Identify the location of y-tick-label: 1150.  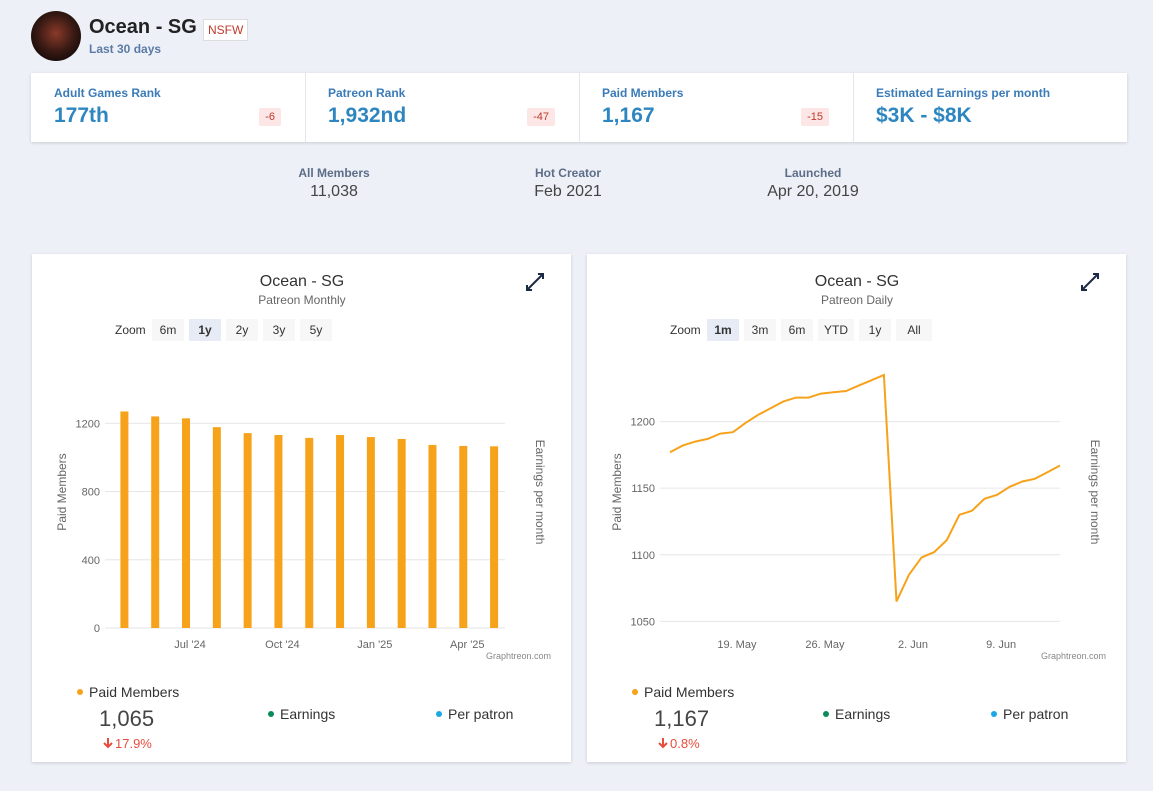
(643, 489).